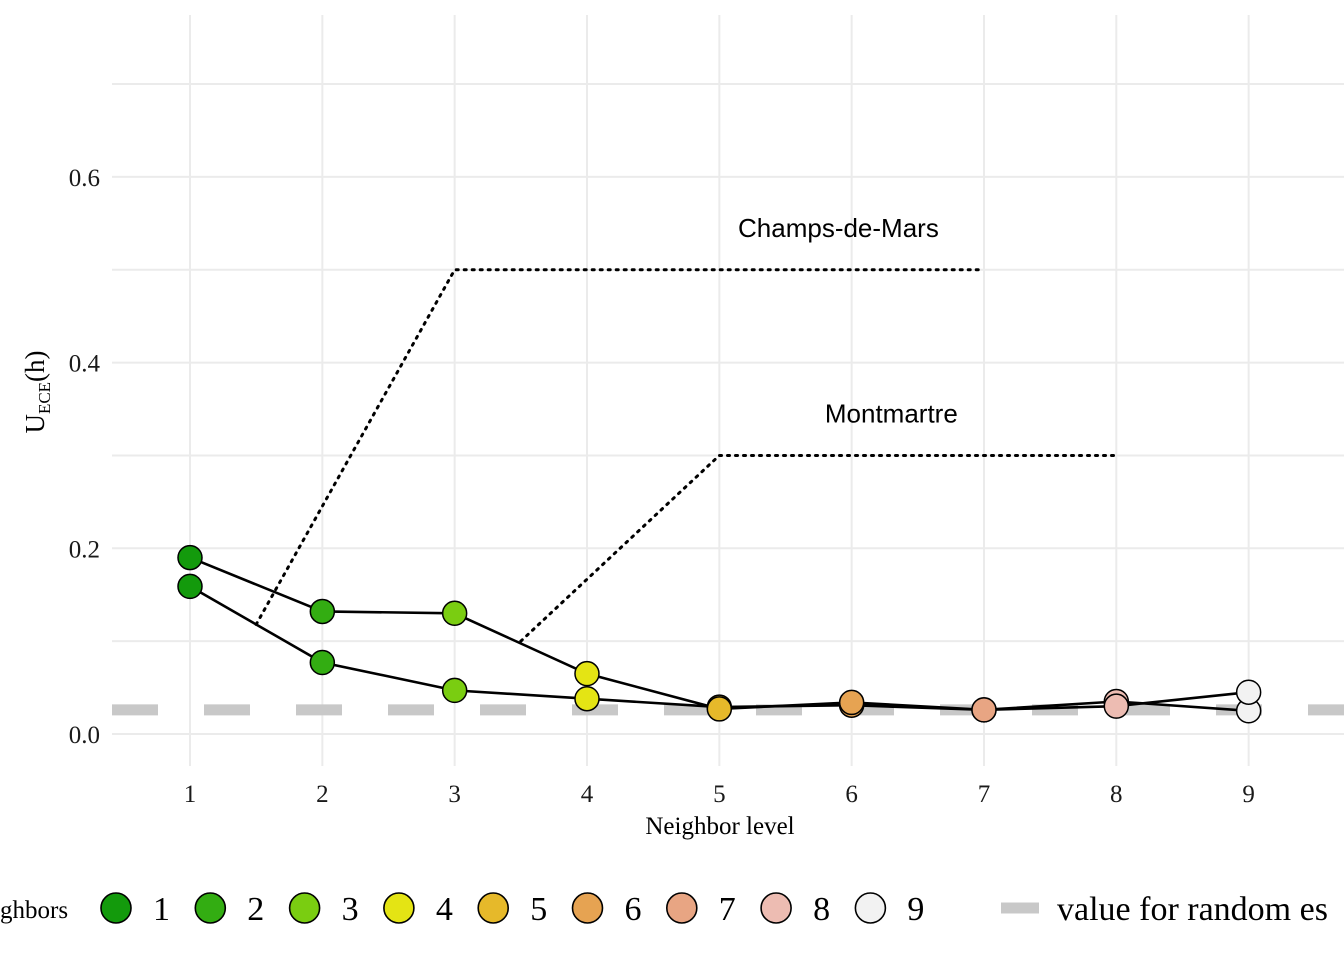  What do you see at coordinates (454, 794) in the screenshot?
I see `x-tick-label: 3` at bounding box center [454, 794].